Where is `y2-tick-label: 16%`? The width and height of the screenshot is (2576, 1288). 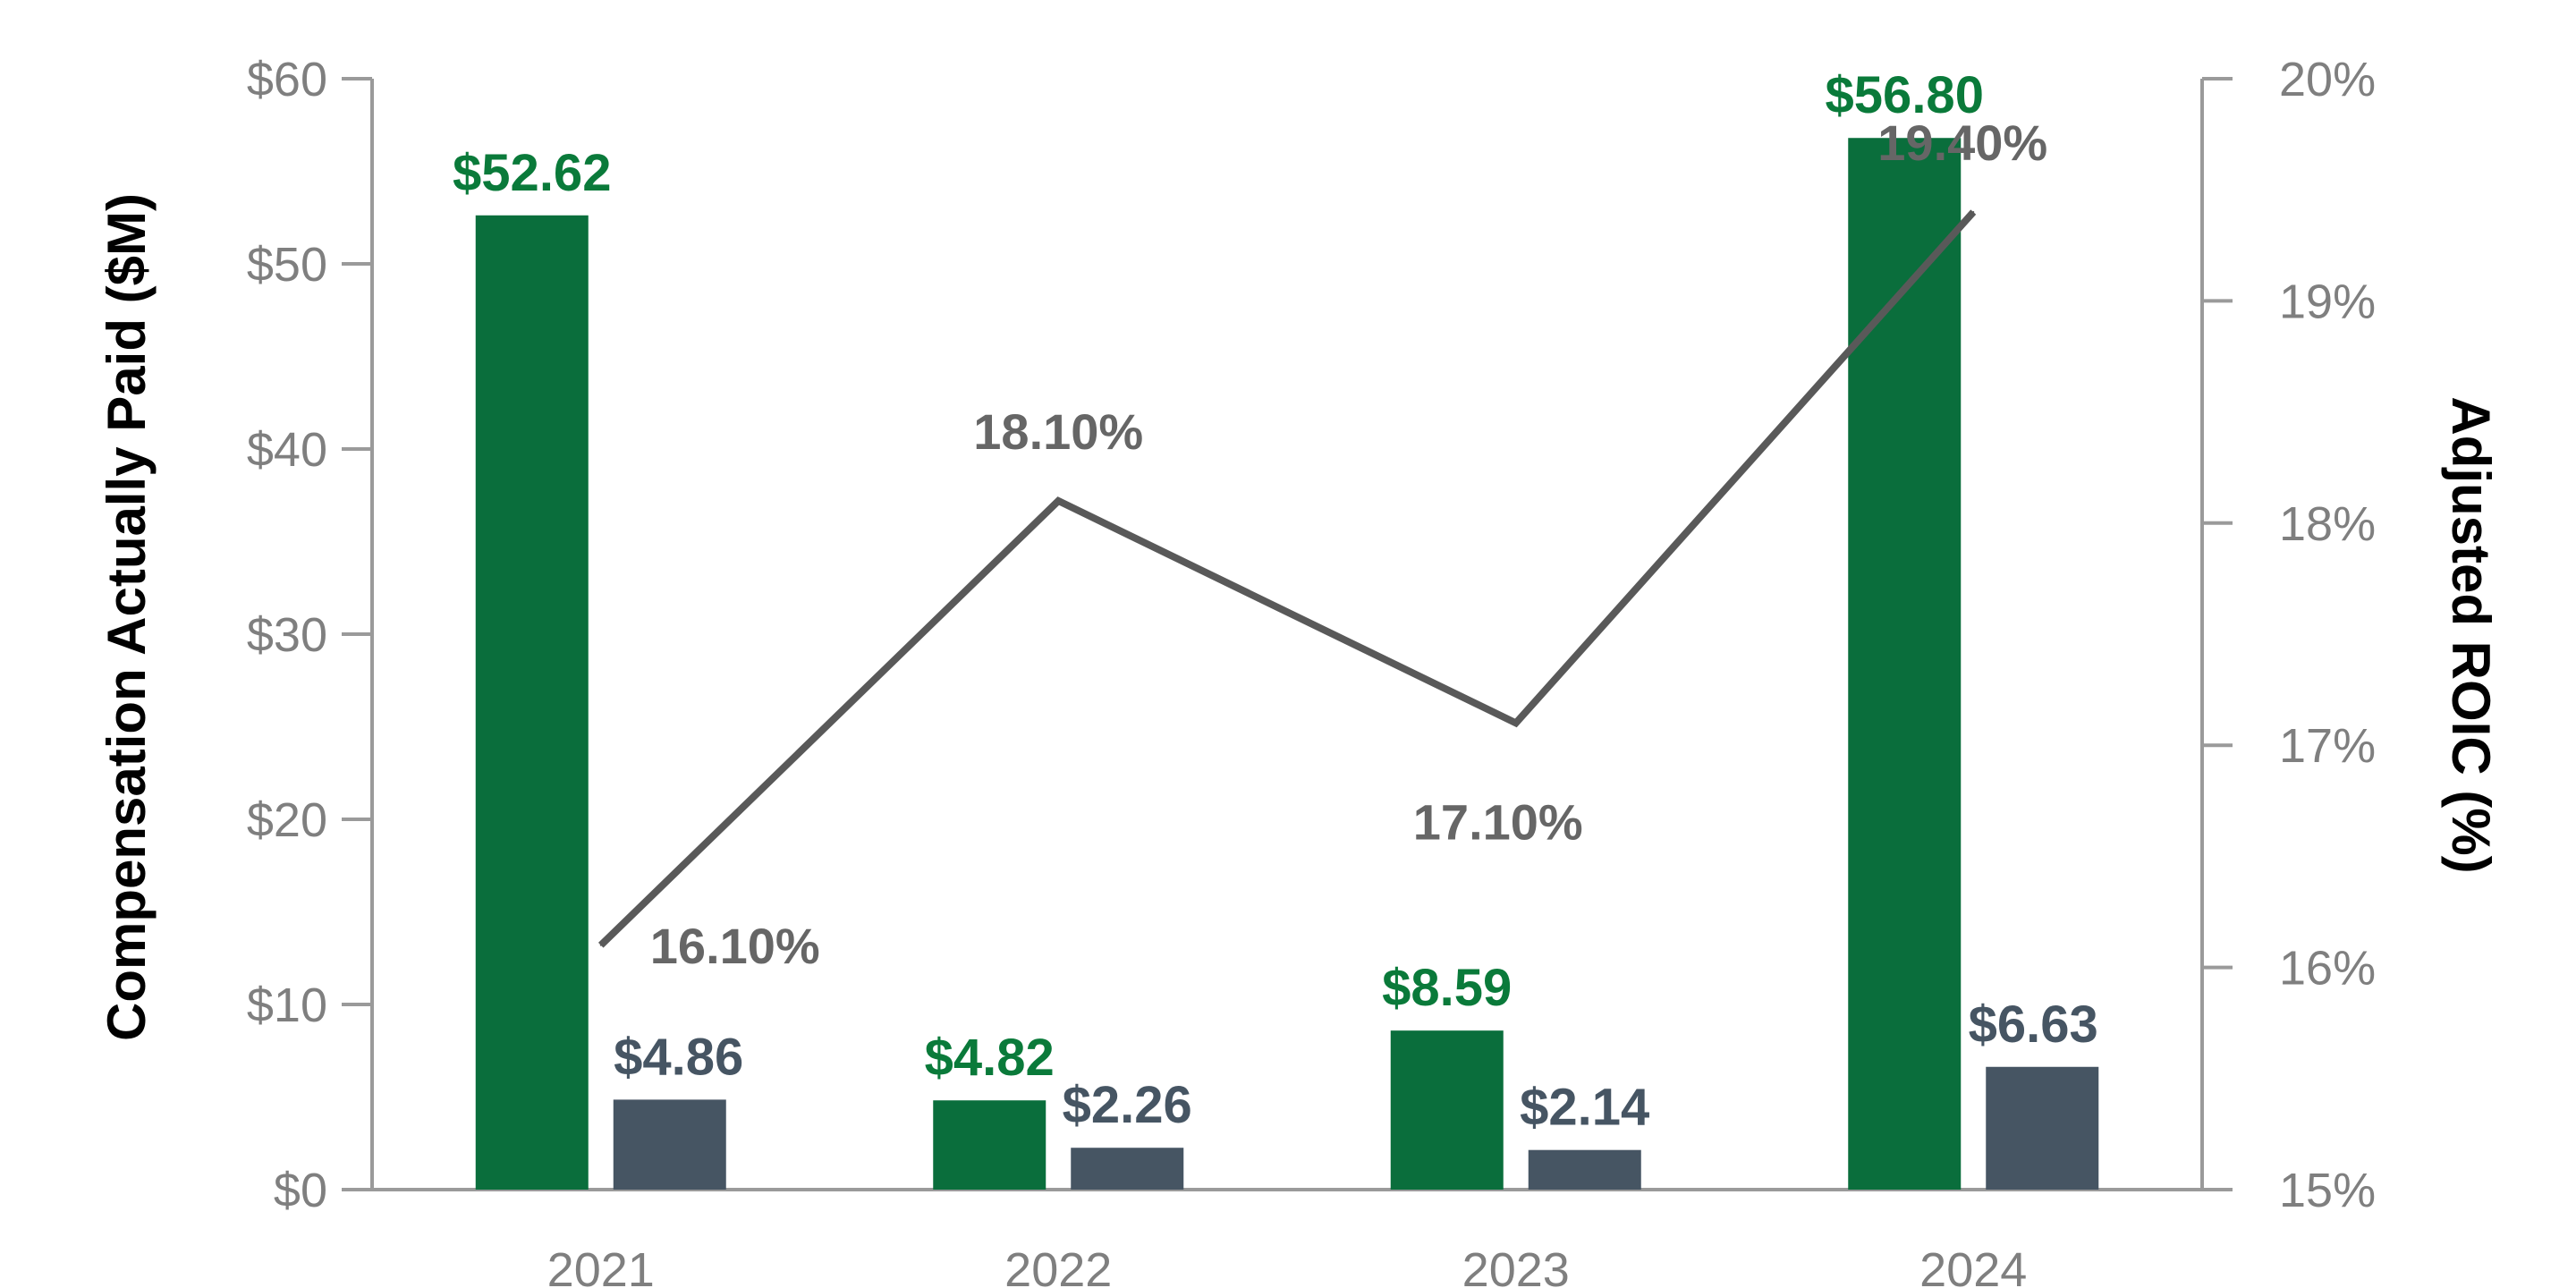
y2-tick-label: 16% is located at coordinates (2327, 969).